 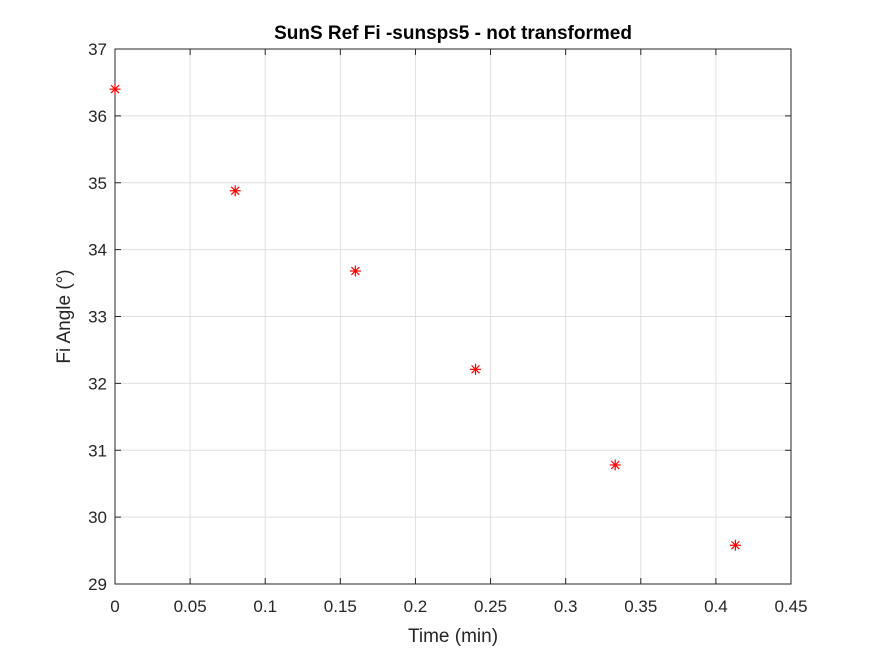 What do you see at coordinates (453, 33) in the screenshot?
I see `chart-title: SunS Ref Fi -sunsps5 - not transformed` at bounding box center [453, 33].